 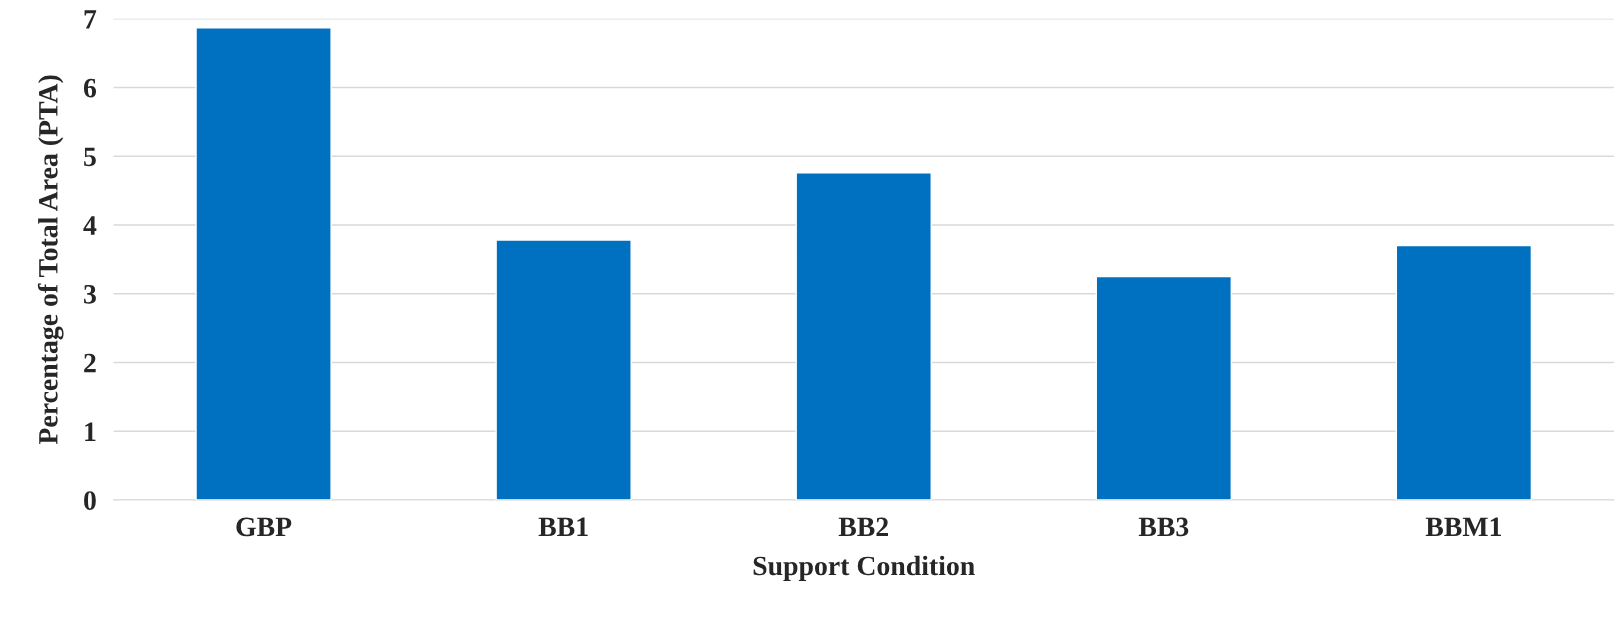 What do you see at coordinates (563, 527) in the screenshot?
I see `x-tick-label: BB1` at bounding box center [563, 527].